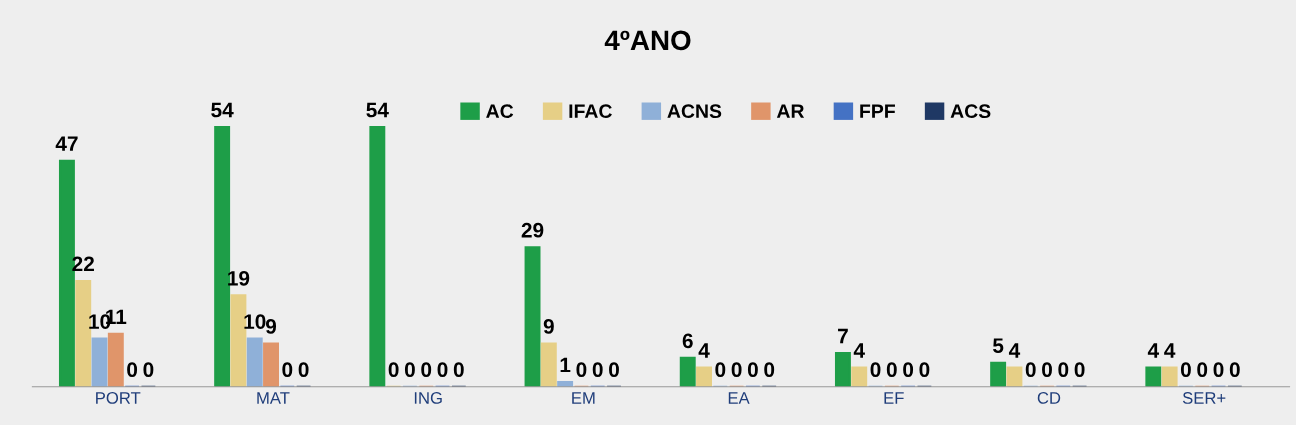 Image resolution: width=1296 pixels, height=425 pixels. Describe the element at coordinates (500, 111) in the screenshot. I see `legend-label: AC` at that location.